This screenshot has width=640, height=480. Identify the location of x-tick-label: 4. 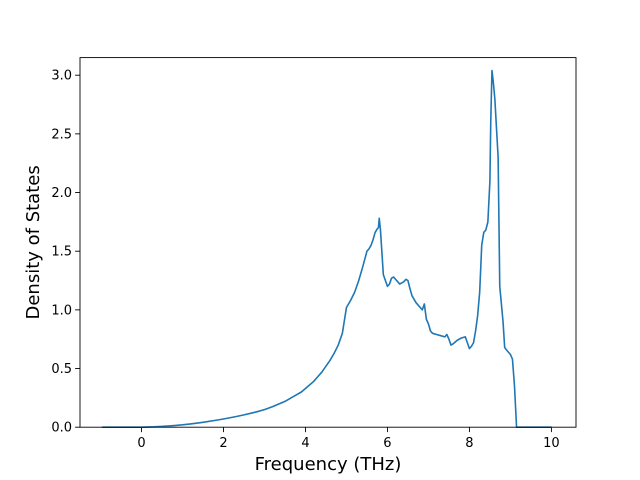
(305, 443).